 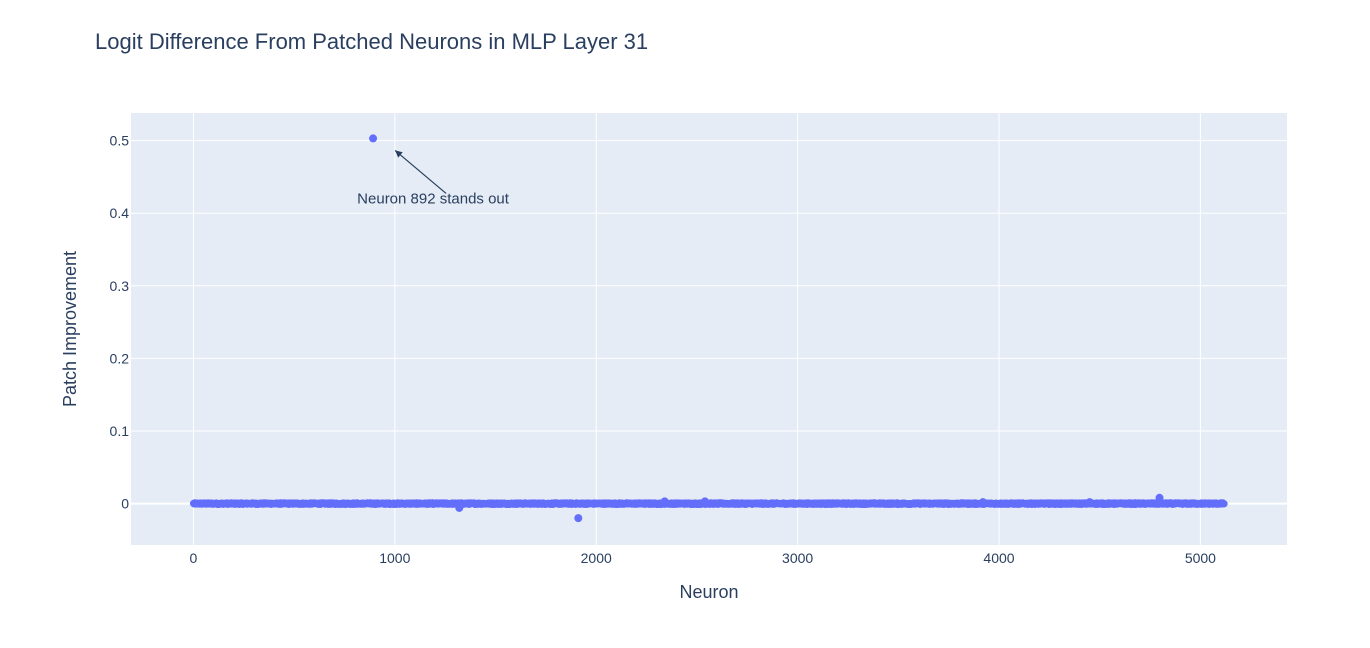 I want to click on x-tick-labels: 0 1000 2000 3000 4000 5000, so click(x=703, y=558).